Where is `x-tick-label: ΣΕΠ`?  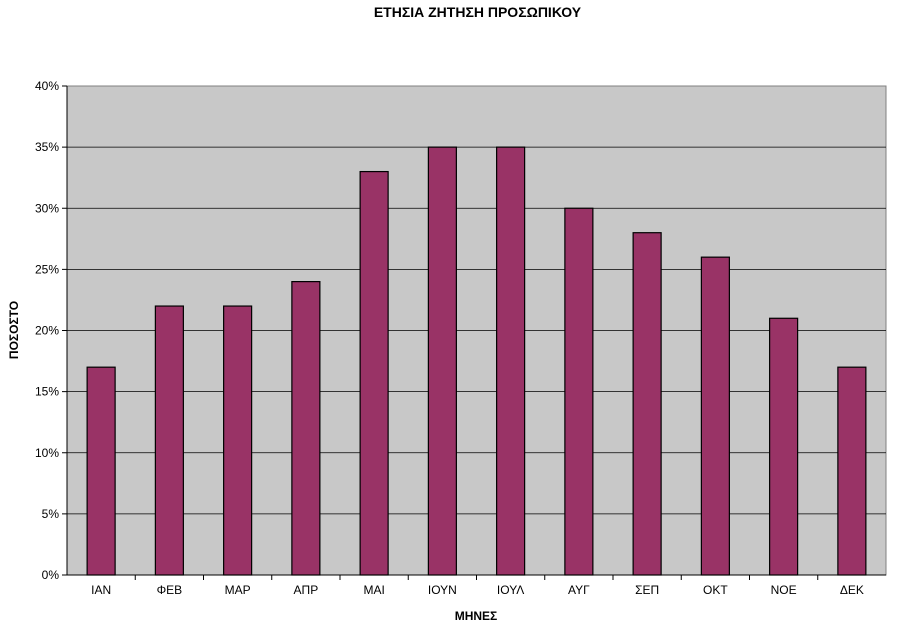 x-tick-label: ΣΕΠ is located at coordinates (647, 590).